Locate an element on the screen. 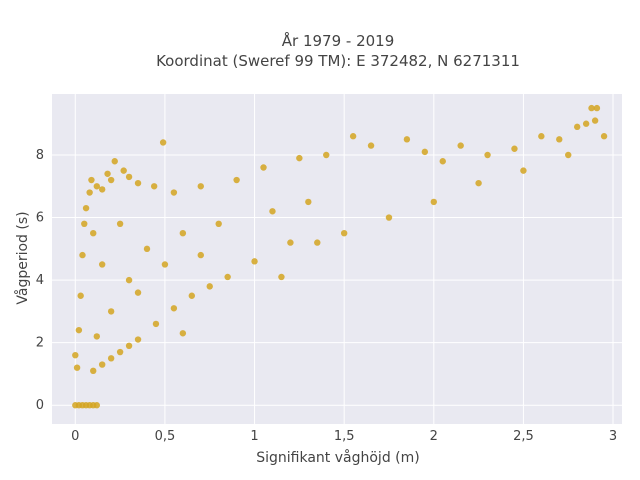  y-axis-ticks: 0 2 4 6 8 is located at coordinates (40, 280).